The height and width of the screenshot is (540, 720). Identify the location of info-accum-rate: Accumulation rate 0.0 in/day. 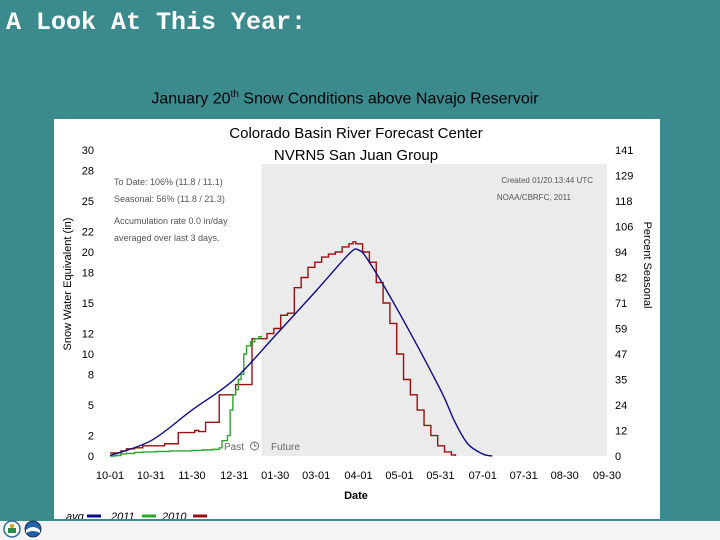
(171, 221).